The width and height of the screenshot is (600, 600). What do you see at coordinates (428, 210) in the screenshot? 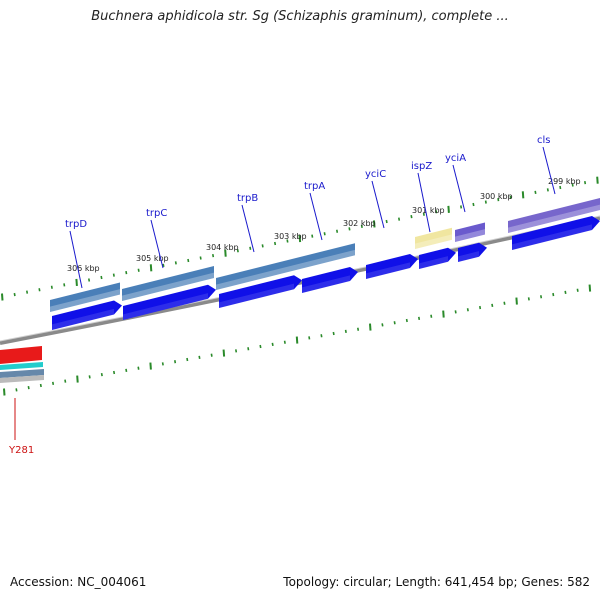
I see `scale-label: 301 kbp` at bounding box center [428, 210].